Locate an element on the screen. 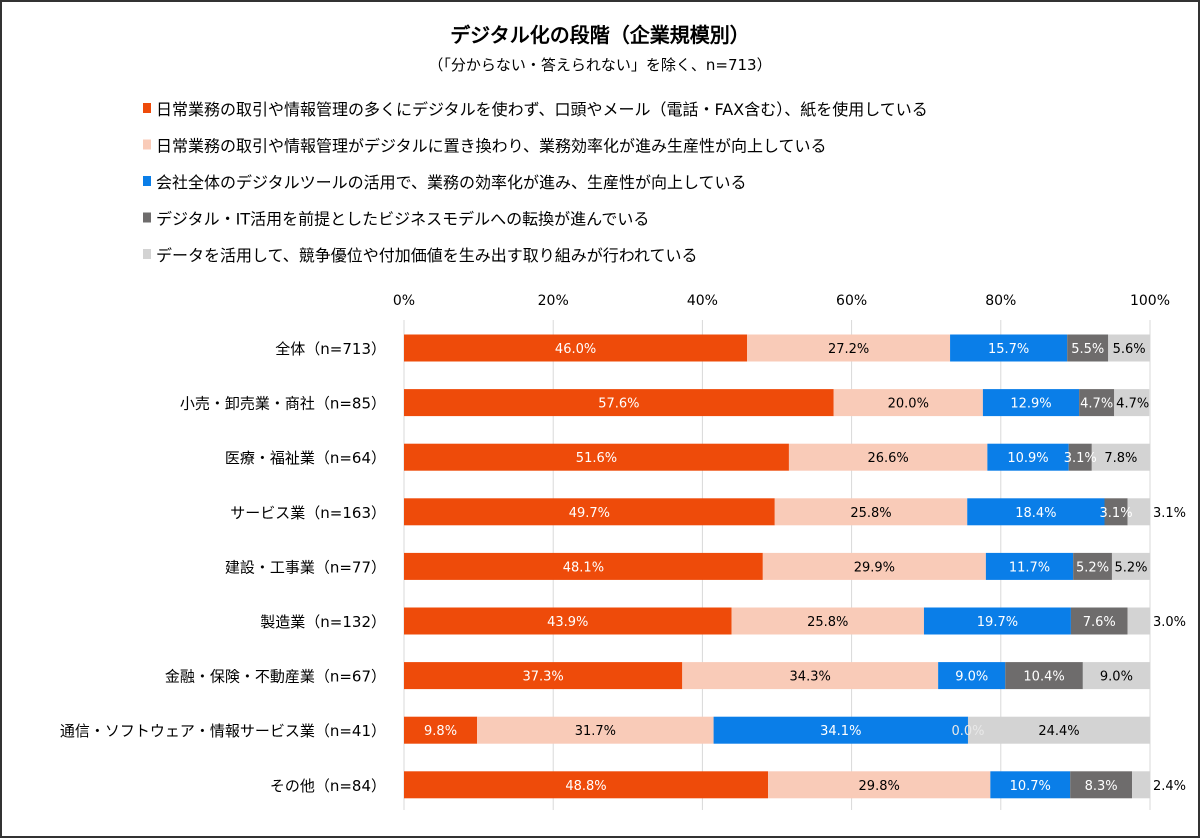  data-label: 2.4% is located at coordinates (1169, 786).